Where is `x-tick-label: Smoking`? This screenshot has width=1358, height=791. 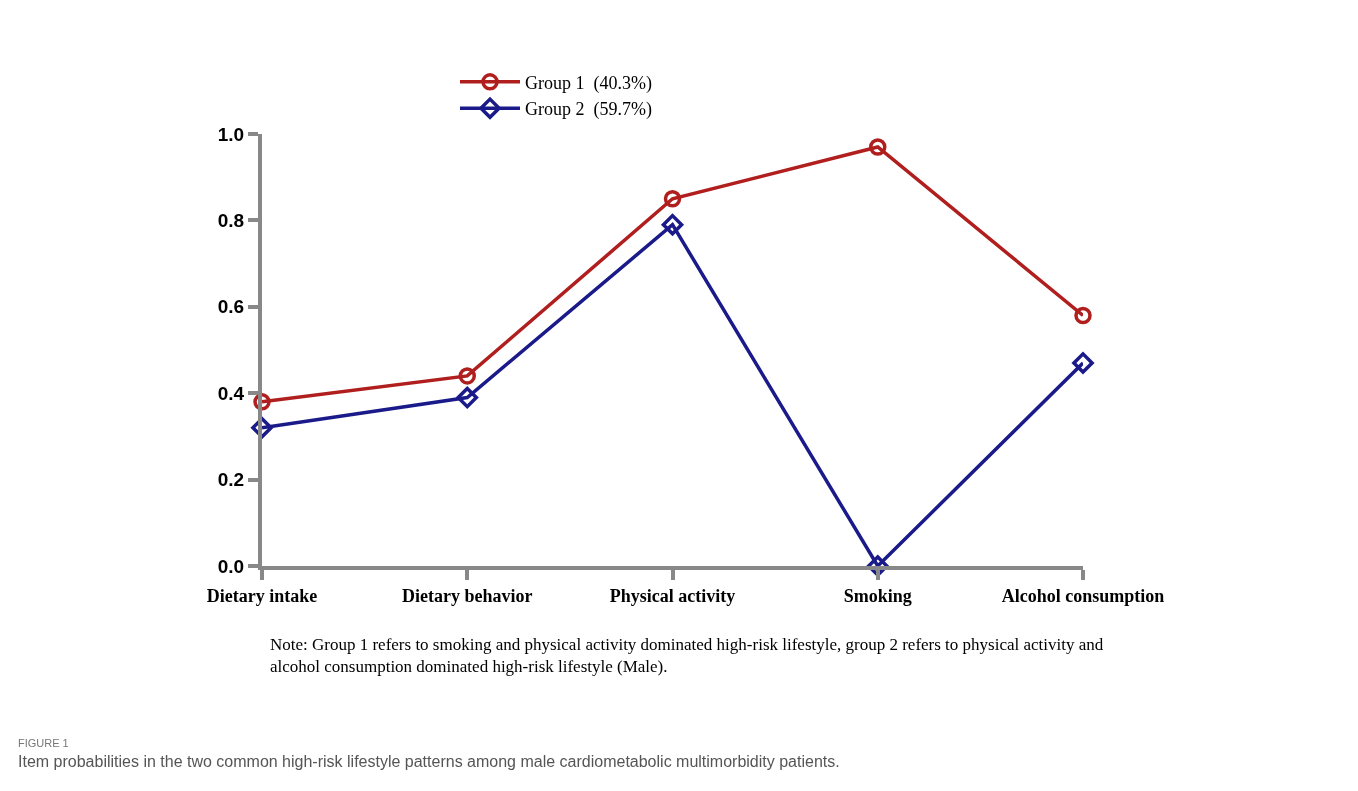
x-tick-label: Smoking is located at coordinates (877, 595).